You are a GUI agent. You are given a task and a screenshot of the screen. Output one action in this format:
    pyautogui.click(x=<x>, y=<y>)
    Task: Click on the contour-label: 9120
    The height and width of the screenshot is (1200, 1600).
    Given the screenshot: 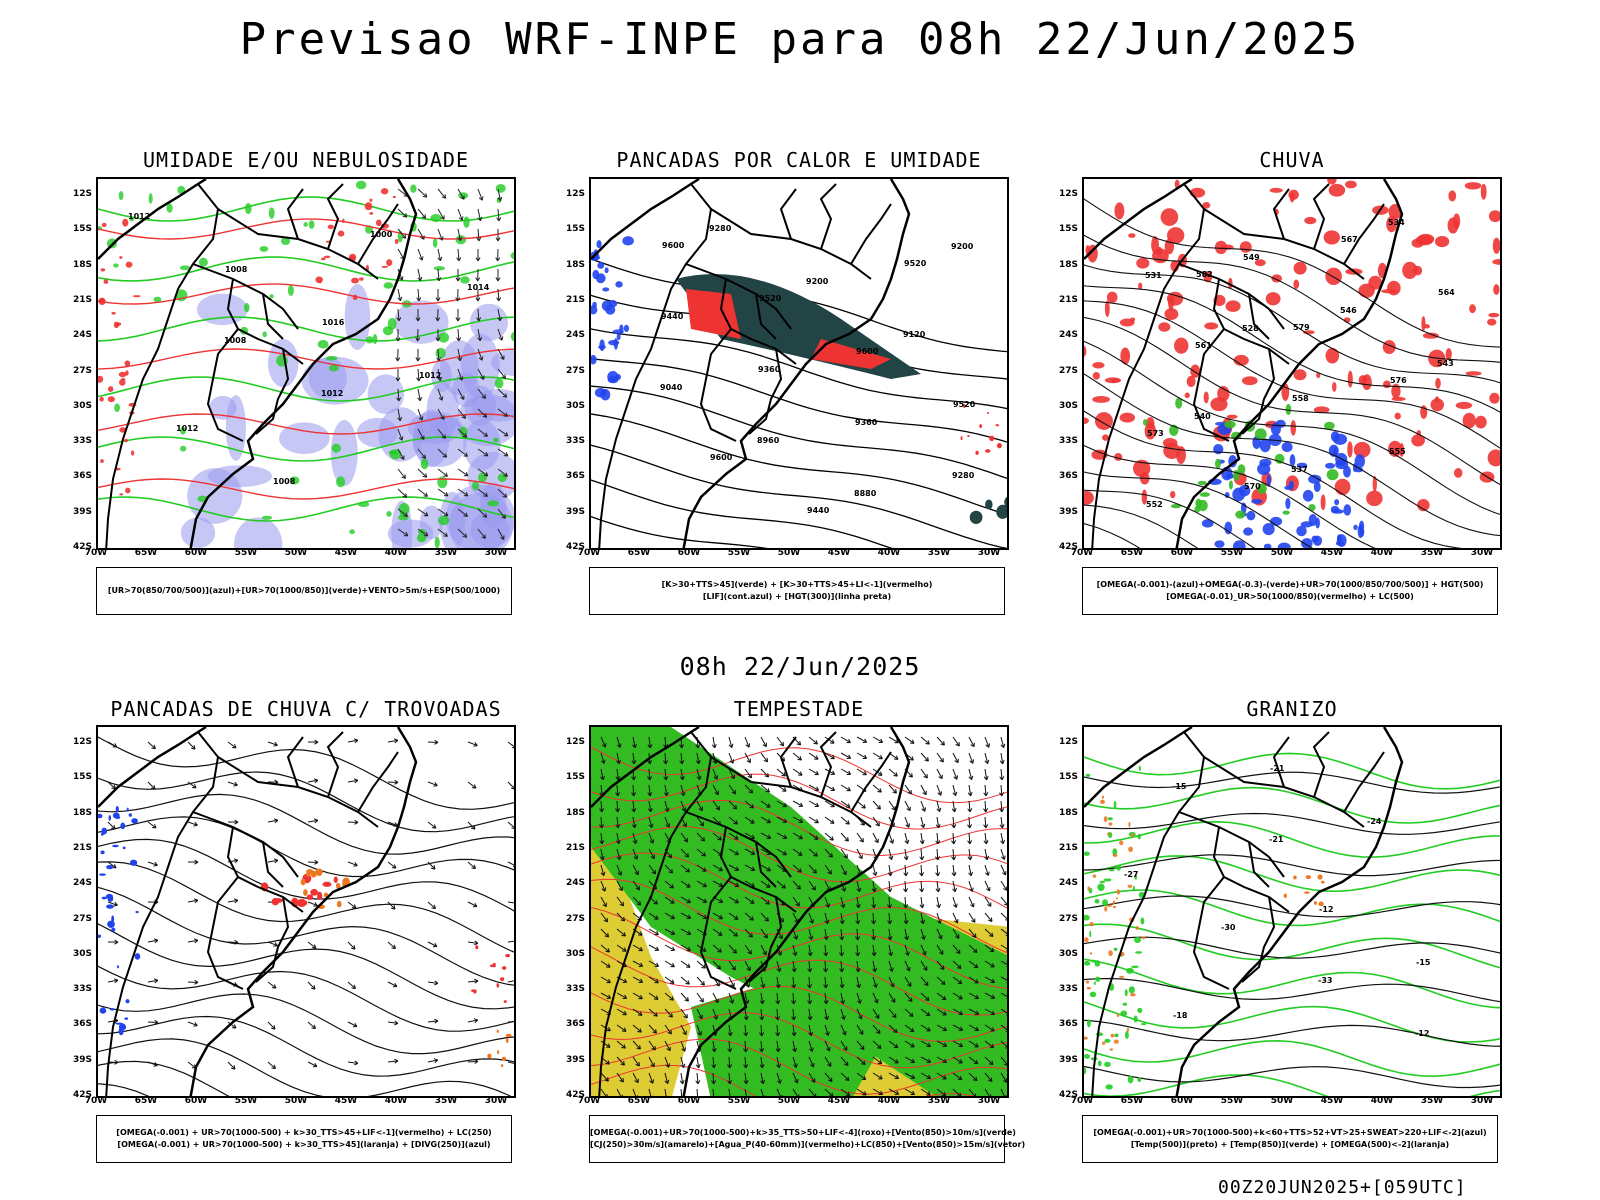 What is the action you would take?
    pyautogui.click(x=914, y=334)
    